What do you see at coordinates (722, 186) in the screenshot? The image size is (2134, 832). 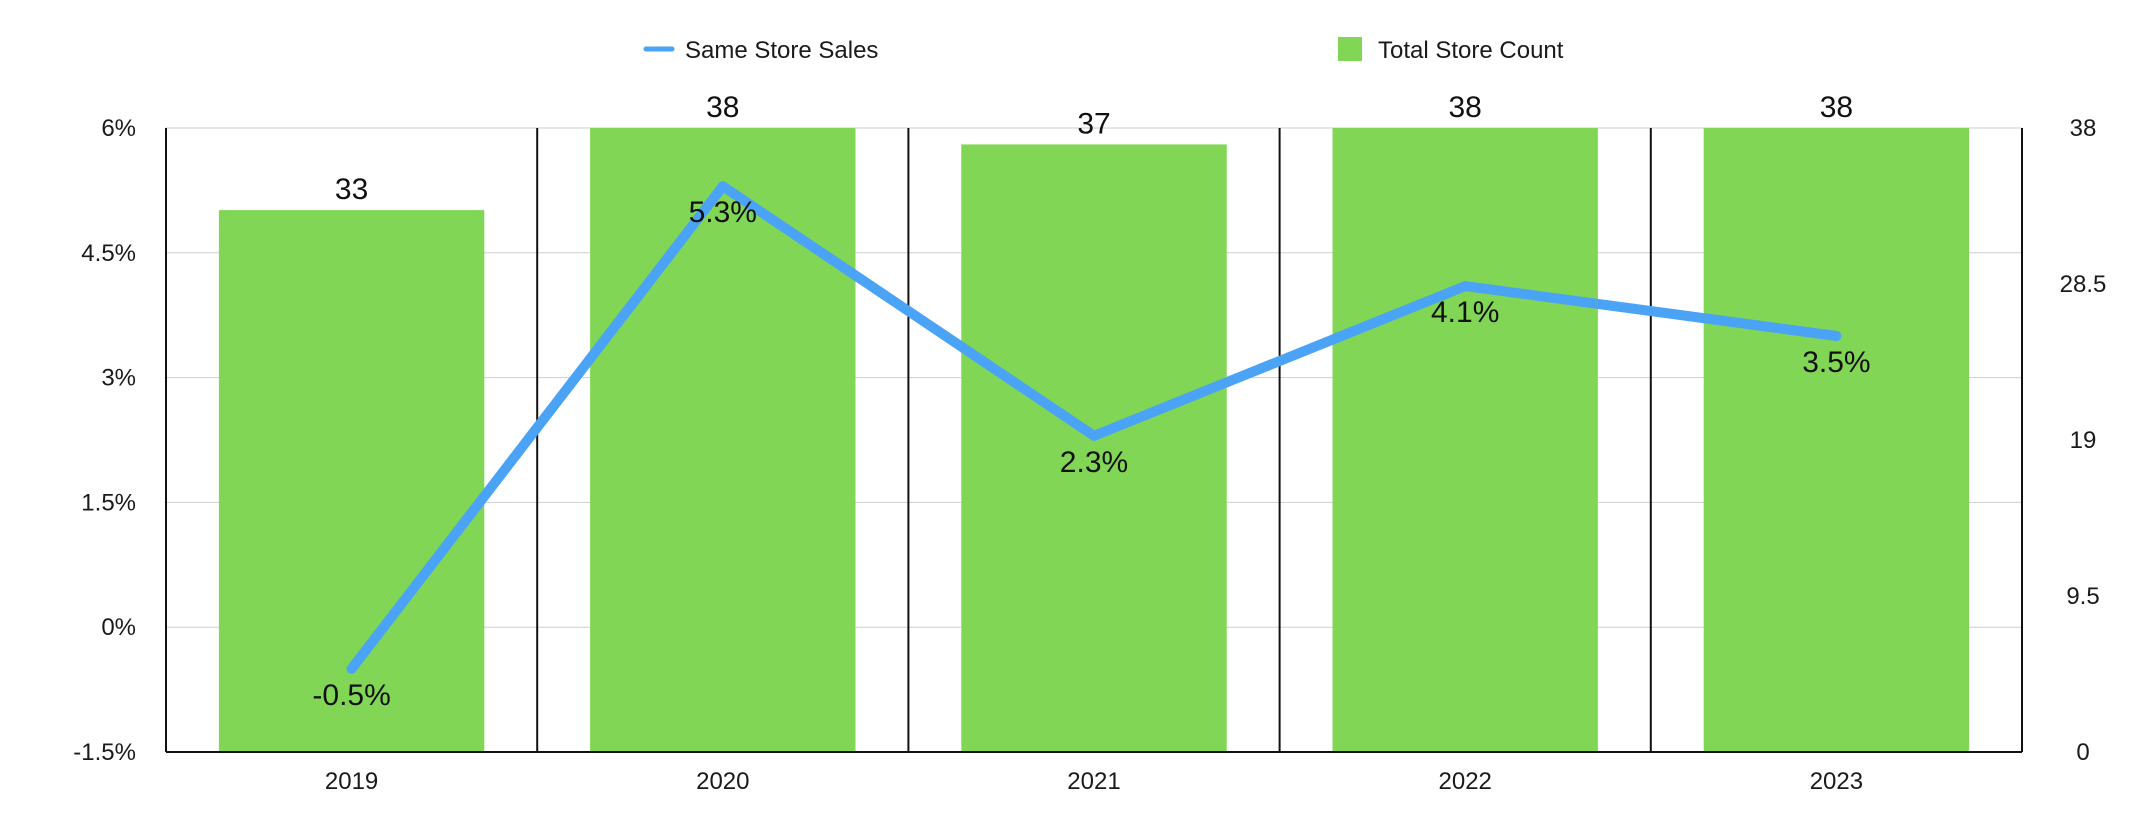 I see `line-point-2020` at bounding box center [722, 186].